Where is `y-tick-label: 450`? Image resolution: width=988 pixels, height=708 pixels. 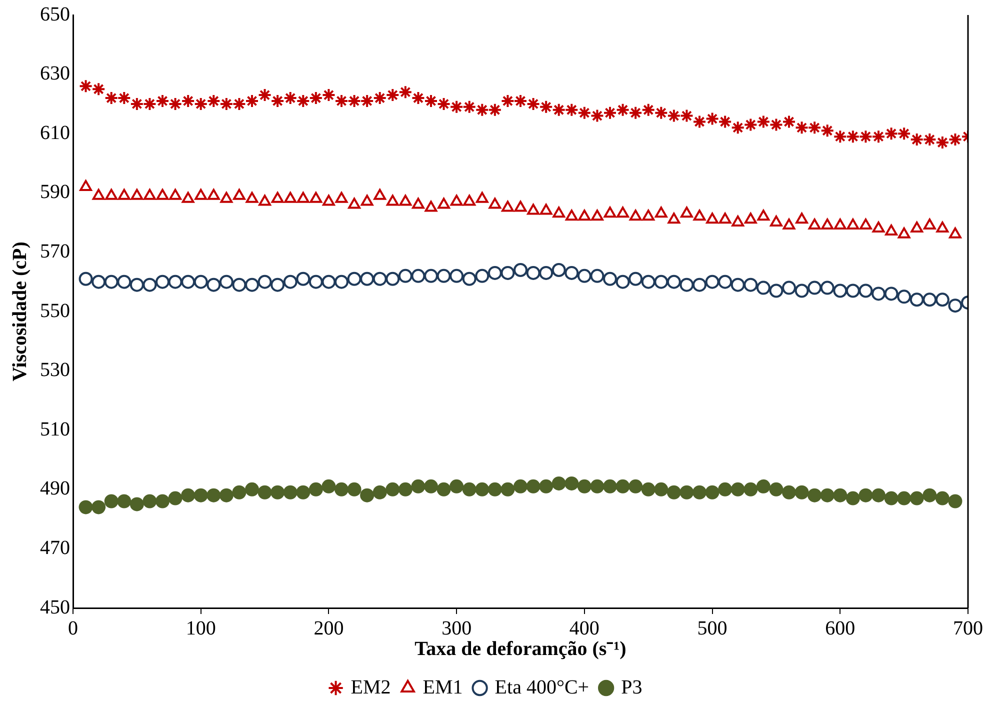 y-tick-label: 450 is located at coordinates (55, 607).